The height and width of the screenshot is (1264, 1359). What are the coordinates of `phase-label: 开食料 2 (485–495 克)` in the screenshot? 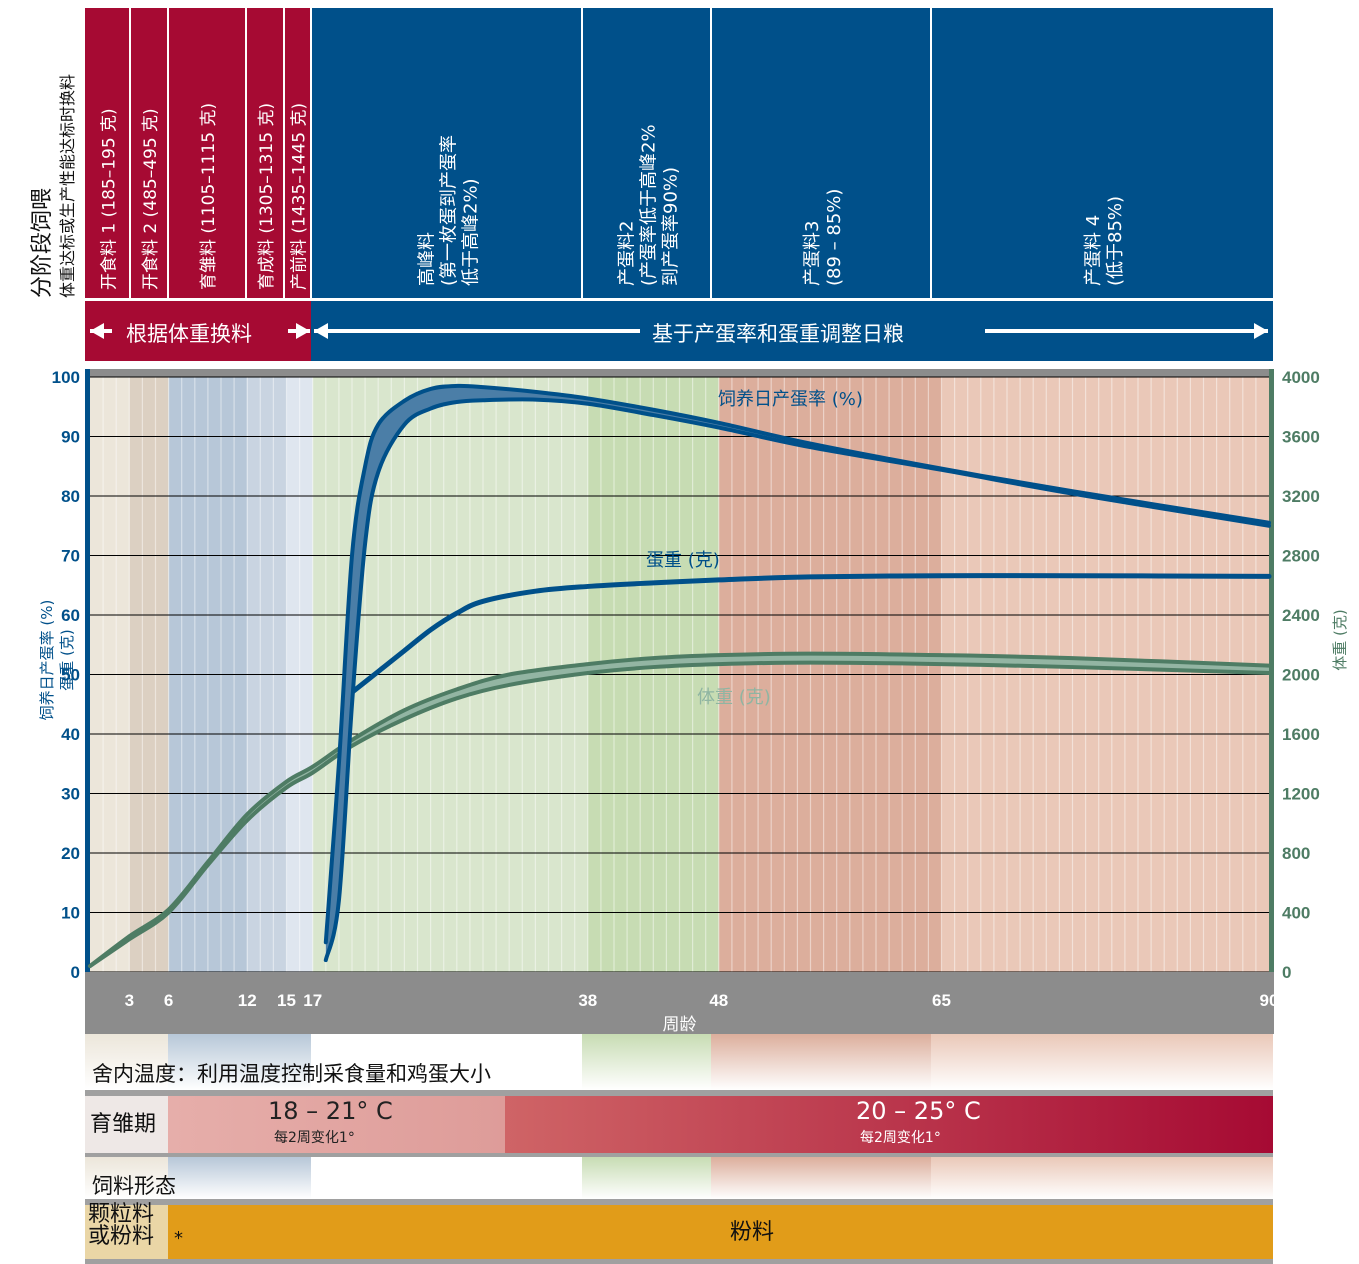 It's located at (151, 199).